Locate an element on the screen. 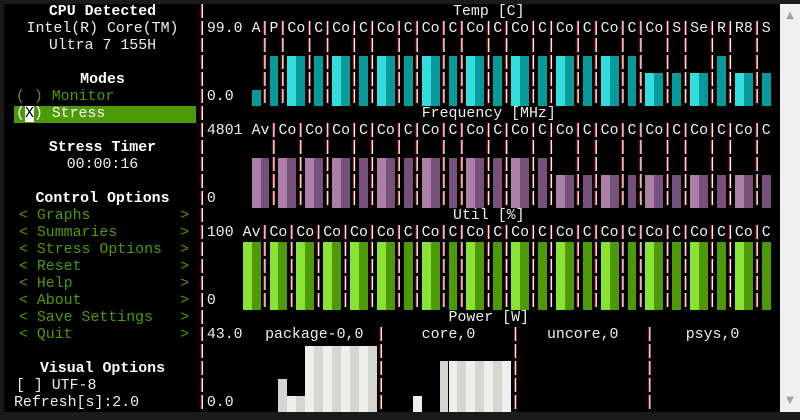 The height and width of the screenshot is (420, 800). column-label: R8 is located at coordinates (743, 29).